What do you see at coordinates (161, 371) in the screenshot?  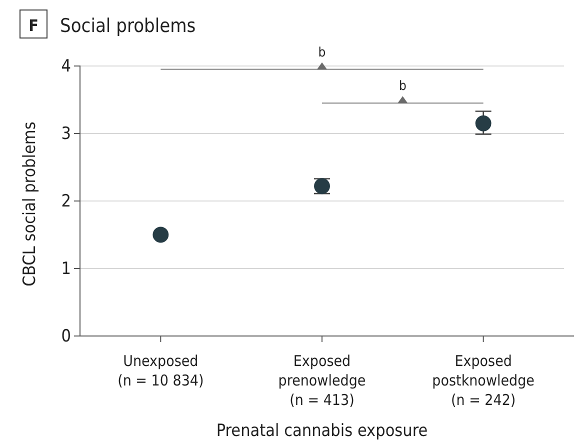 I see `x-tick-label: Unexposed (n = 10 834)` at bounding box center [161, 371].